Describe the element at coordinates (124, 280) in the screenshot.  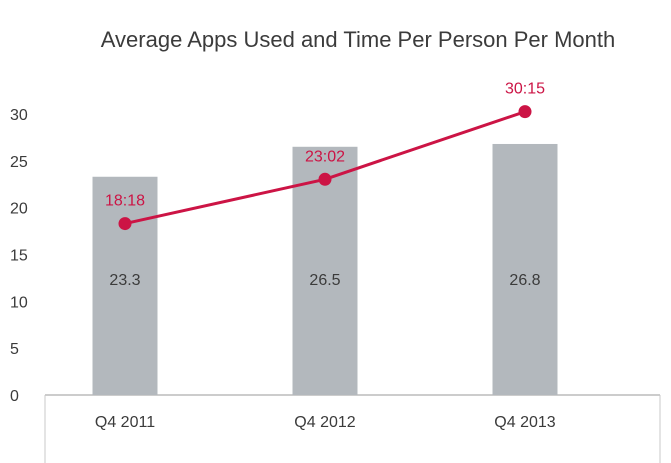
I see `bar-value-label: 23.3` at that location.